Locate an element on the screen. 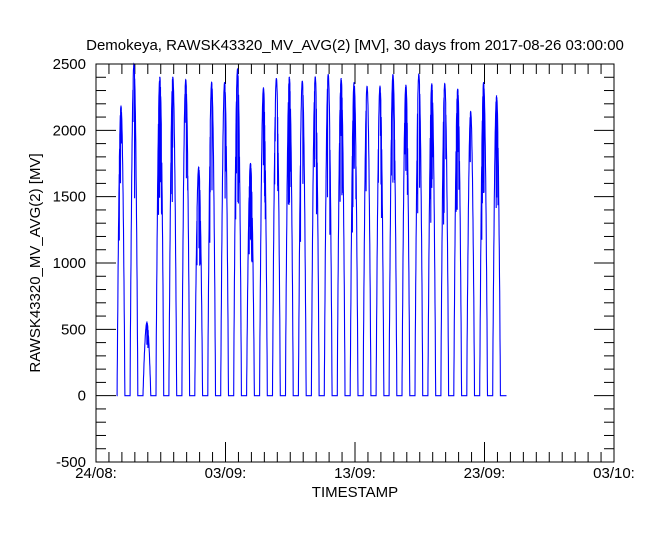  y-tick-label: -500 is located at coordinates (71, 462).